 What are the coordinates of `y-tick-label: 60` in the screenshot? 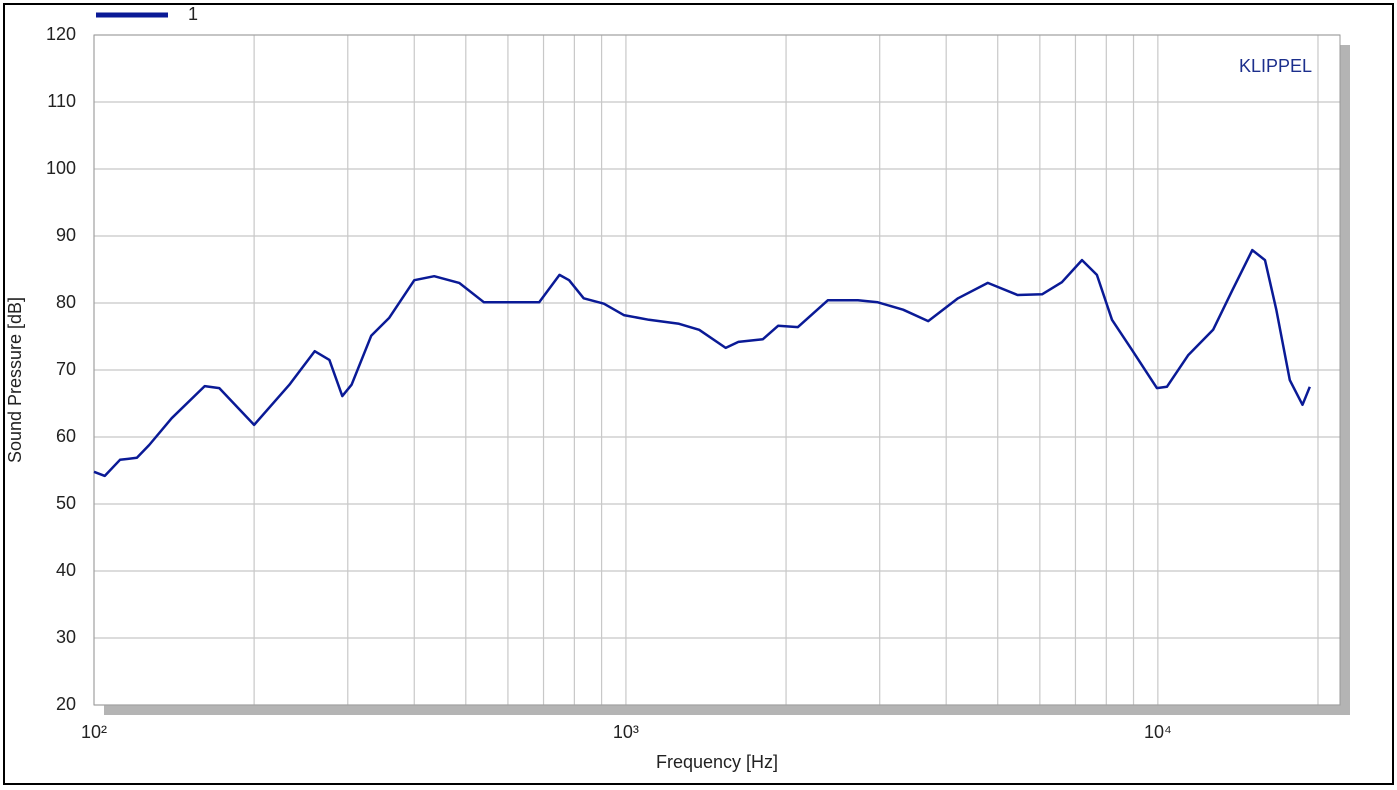 It's located at (66, 436).